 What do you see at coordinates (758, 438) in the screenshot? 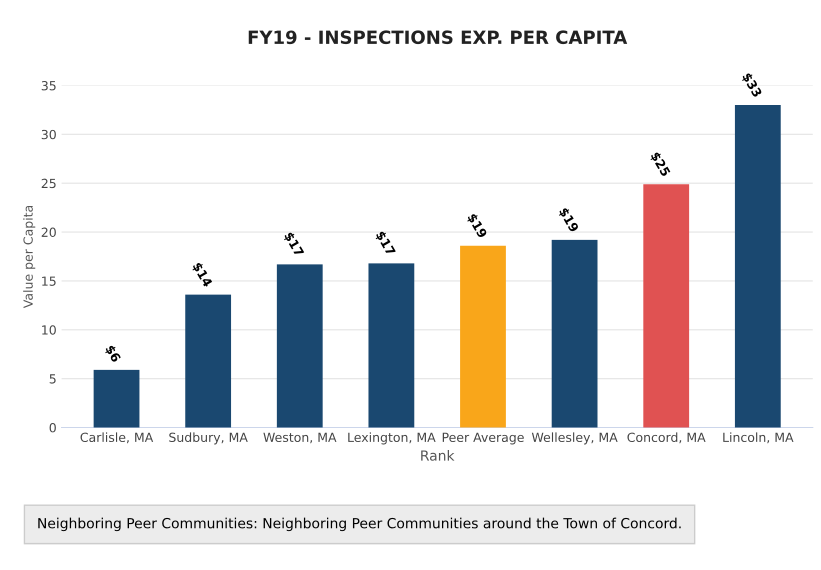
I see `x-tick-label: Lincoln, MA` at bounding box center [758, 438].